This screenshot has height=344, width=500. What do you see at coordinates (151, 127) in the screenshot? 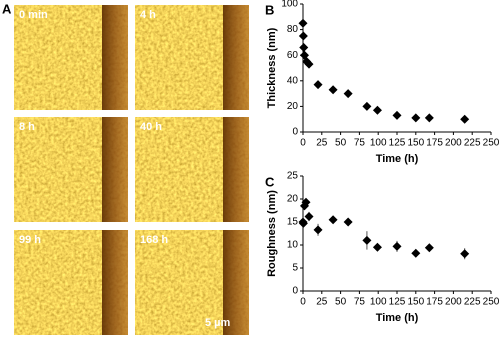
I see `image-label: 40 h` at bounding box center [151, 127].